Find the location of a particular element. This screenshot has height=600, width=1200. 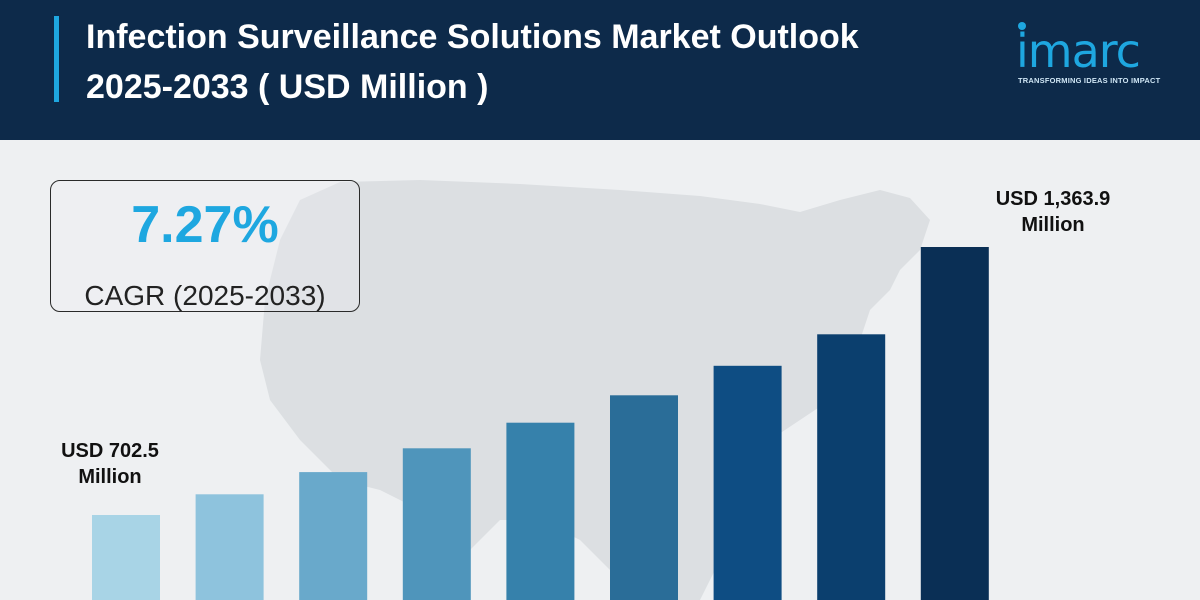

cagr-label: CAGR (2025-2033) is located at coordinates (205, 295).